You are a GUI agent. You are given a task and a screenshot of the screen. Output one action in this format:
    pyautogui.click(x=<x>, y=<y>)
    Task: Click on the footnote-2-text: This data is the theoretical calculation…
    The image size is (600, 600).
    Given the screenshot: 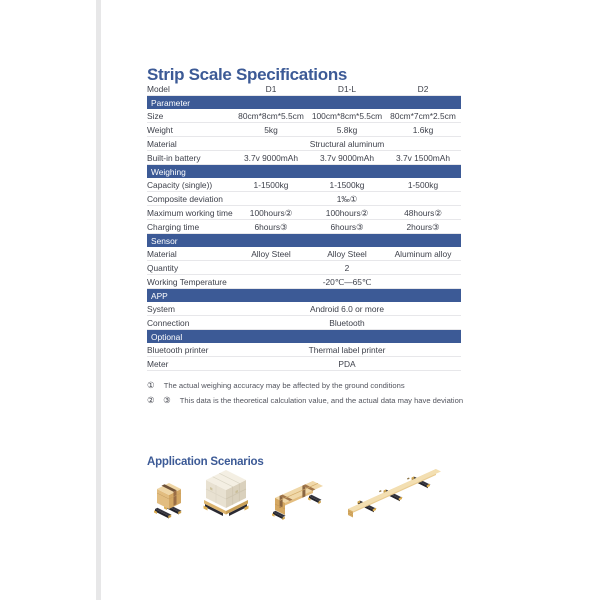 What is the action you would take?
    pyautogui.click(x=321, y=400)
    